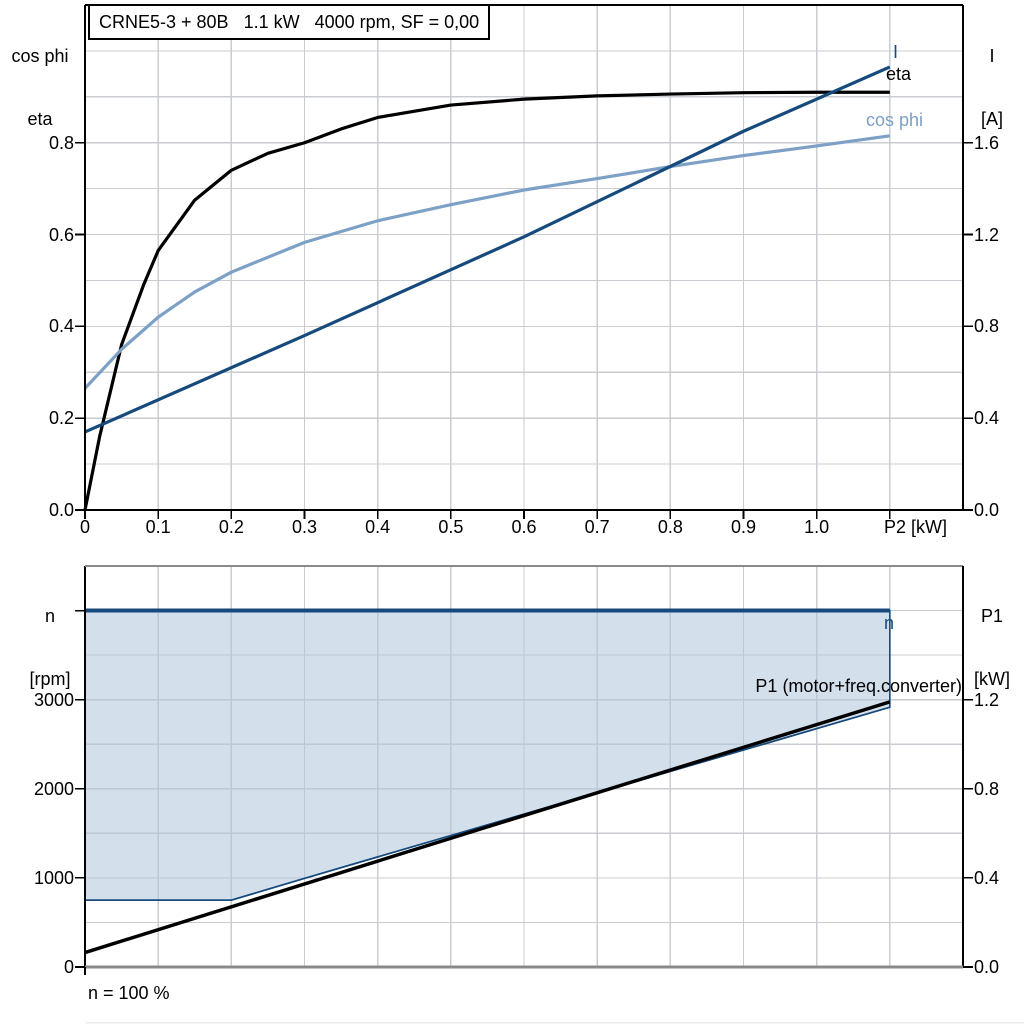 This screenshot has height=1024, width=1024. I want to click on top-x-axis-label: P2 [kW], so click(916, 527).